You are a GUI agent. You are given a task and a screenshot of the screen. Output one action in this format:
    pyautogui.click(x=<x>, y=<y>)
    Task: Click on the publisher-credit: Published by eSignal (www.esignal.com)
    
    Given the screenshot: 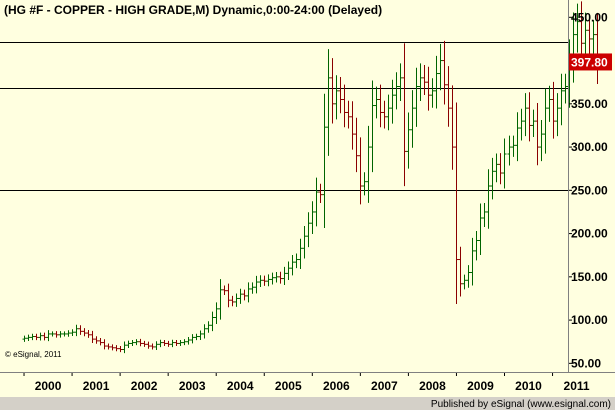 What is the action you would take?
    pyautogui.click(x=521, y=404)
    